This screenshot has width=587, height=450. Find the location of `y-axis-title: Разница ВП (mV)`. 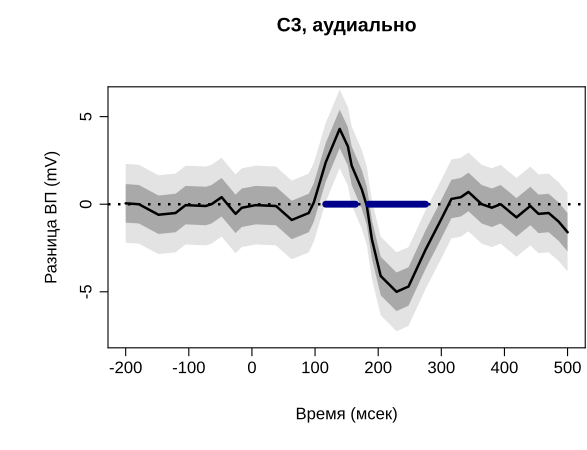

y-axis-title: Разница ВП (mV) is located at coordinates (52, 217).